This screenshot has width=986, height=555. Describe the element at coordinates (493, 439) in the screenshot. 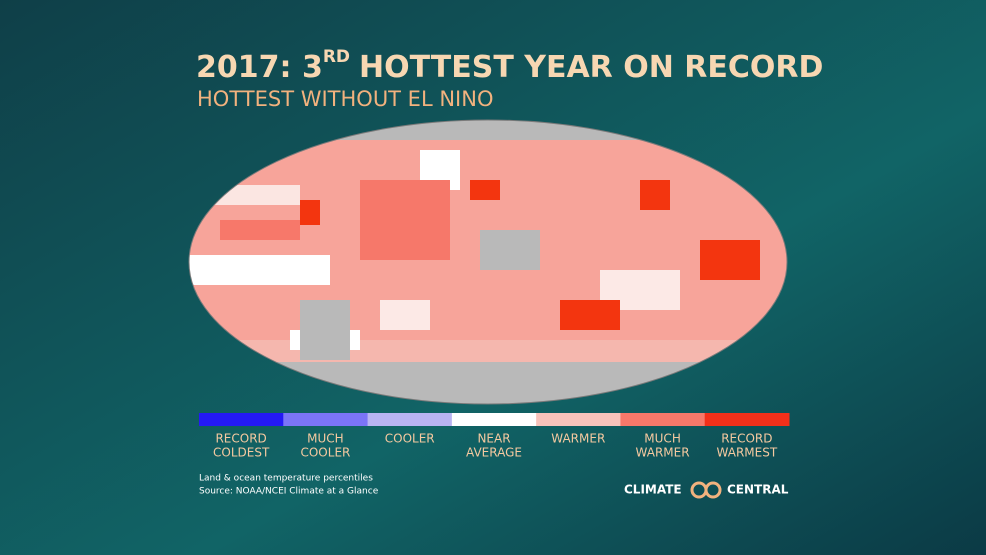

I see `legend-label: NEAR` at that location.